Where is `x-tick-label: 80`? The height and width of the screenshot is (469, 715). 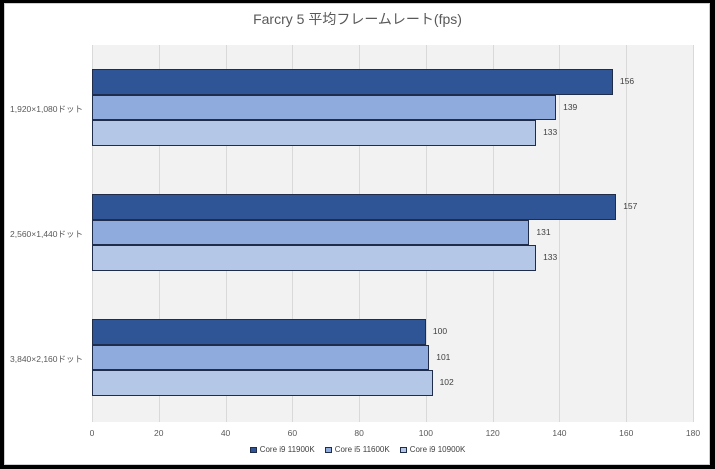 x-tick-label: 80 is located at coordinates (359, 433).